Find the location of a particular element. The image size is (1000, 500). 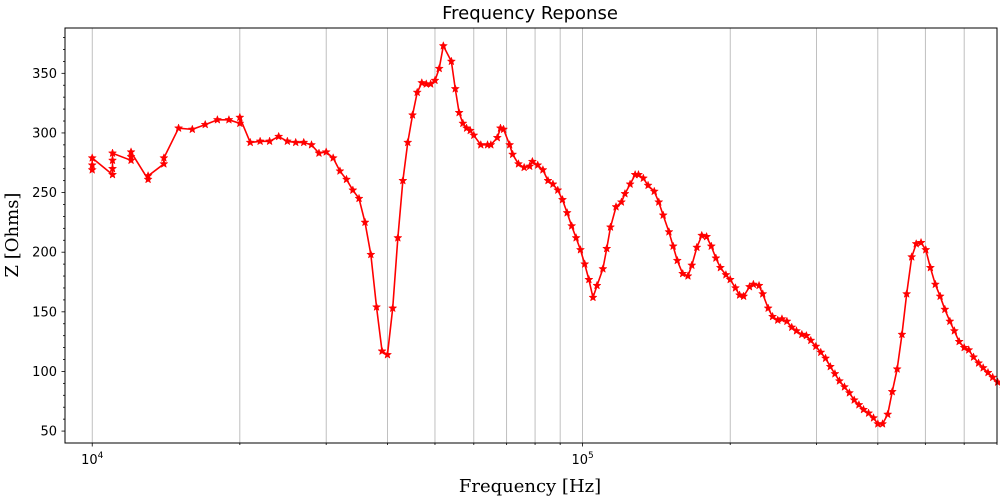

y-tick-label: 150 is located at coordinates (44, 312).